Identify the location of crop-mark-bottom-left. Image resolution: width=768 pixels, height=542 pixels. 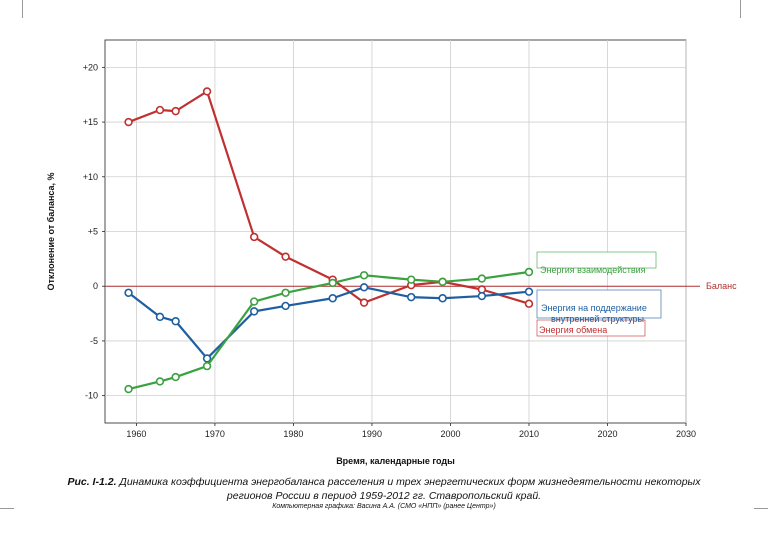
(7, 508).